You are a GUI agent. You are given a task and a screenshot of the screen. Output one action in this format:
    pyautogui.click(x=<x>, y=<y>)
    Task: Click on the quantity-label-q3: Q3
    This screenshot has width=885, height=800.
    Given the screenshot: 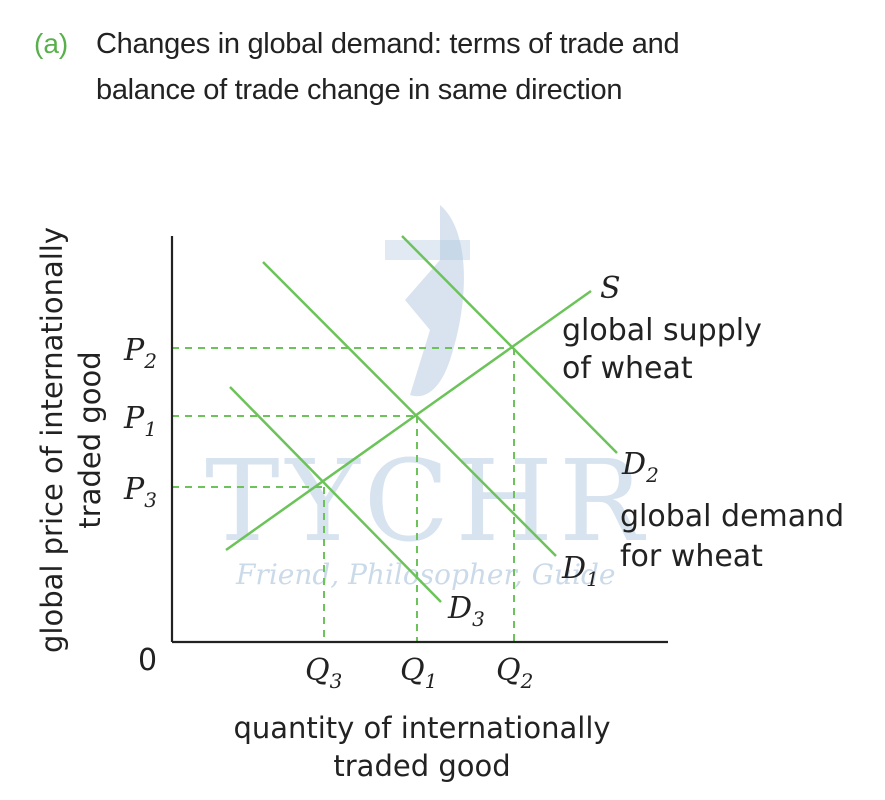 What is the action you would take?
    pyautogui.click(x=323, y=673)
    